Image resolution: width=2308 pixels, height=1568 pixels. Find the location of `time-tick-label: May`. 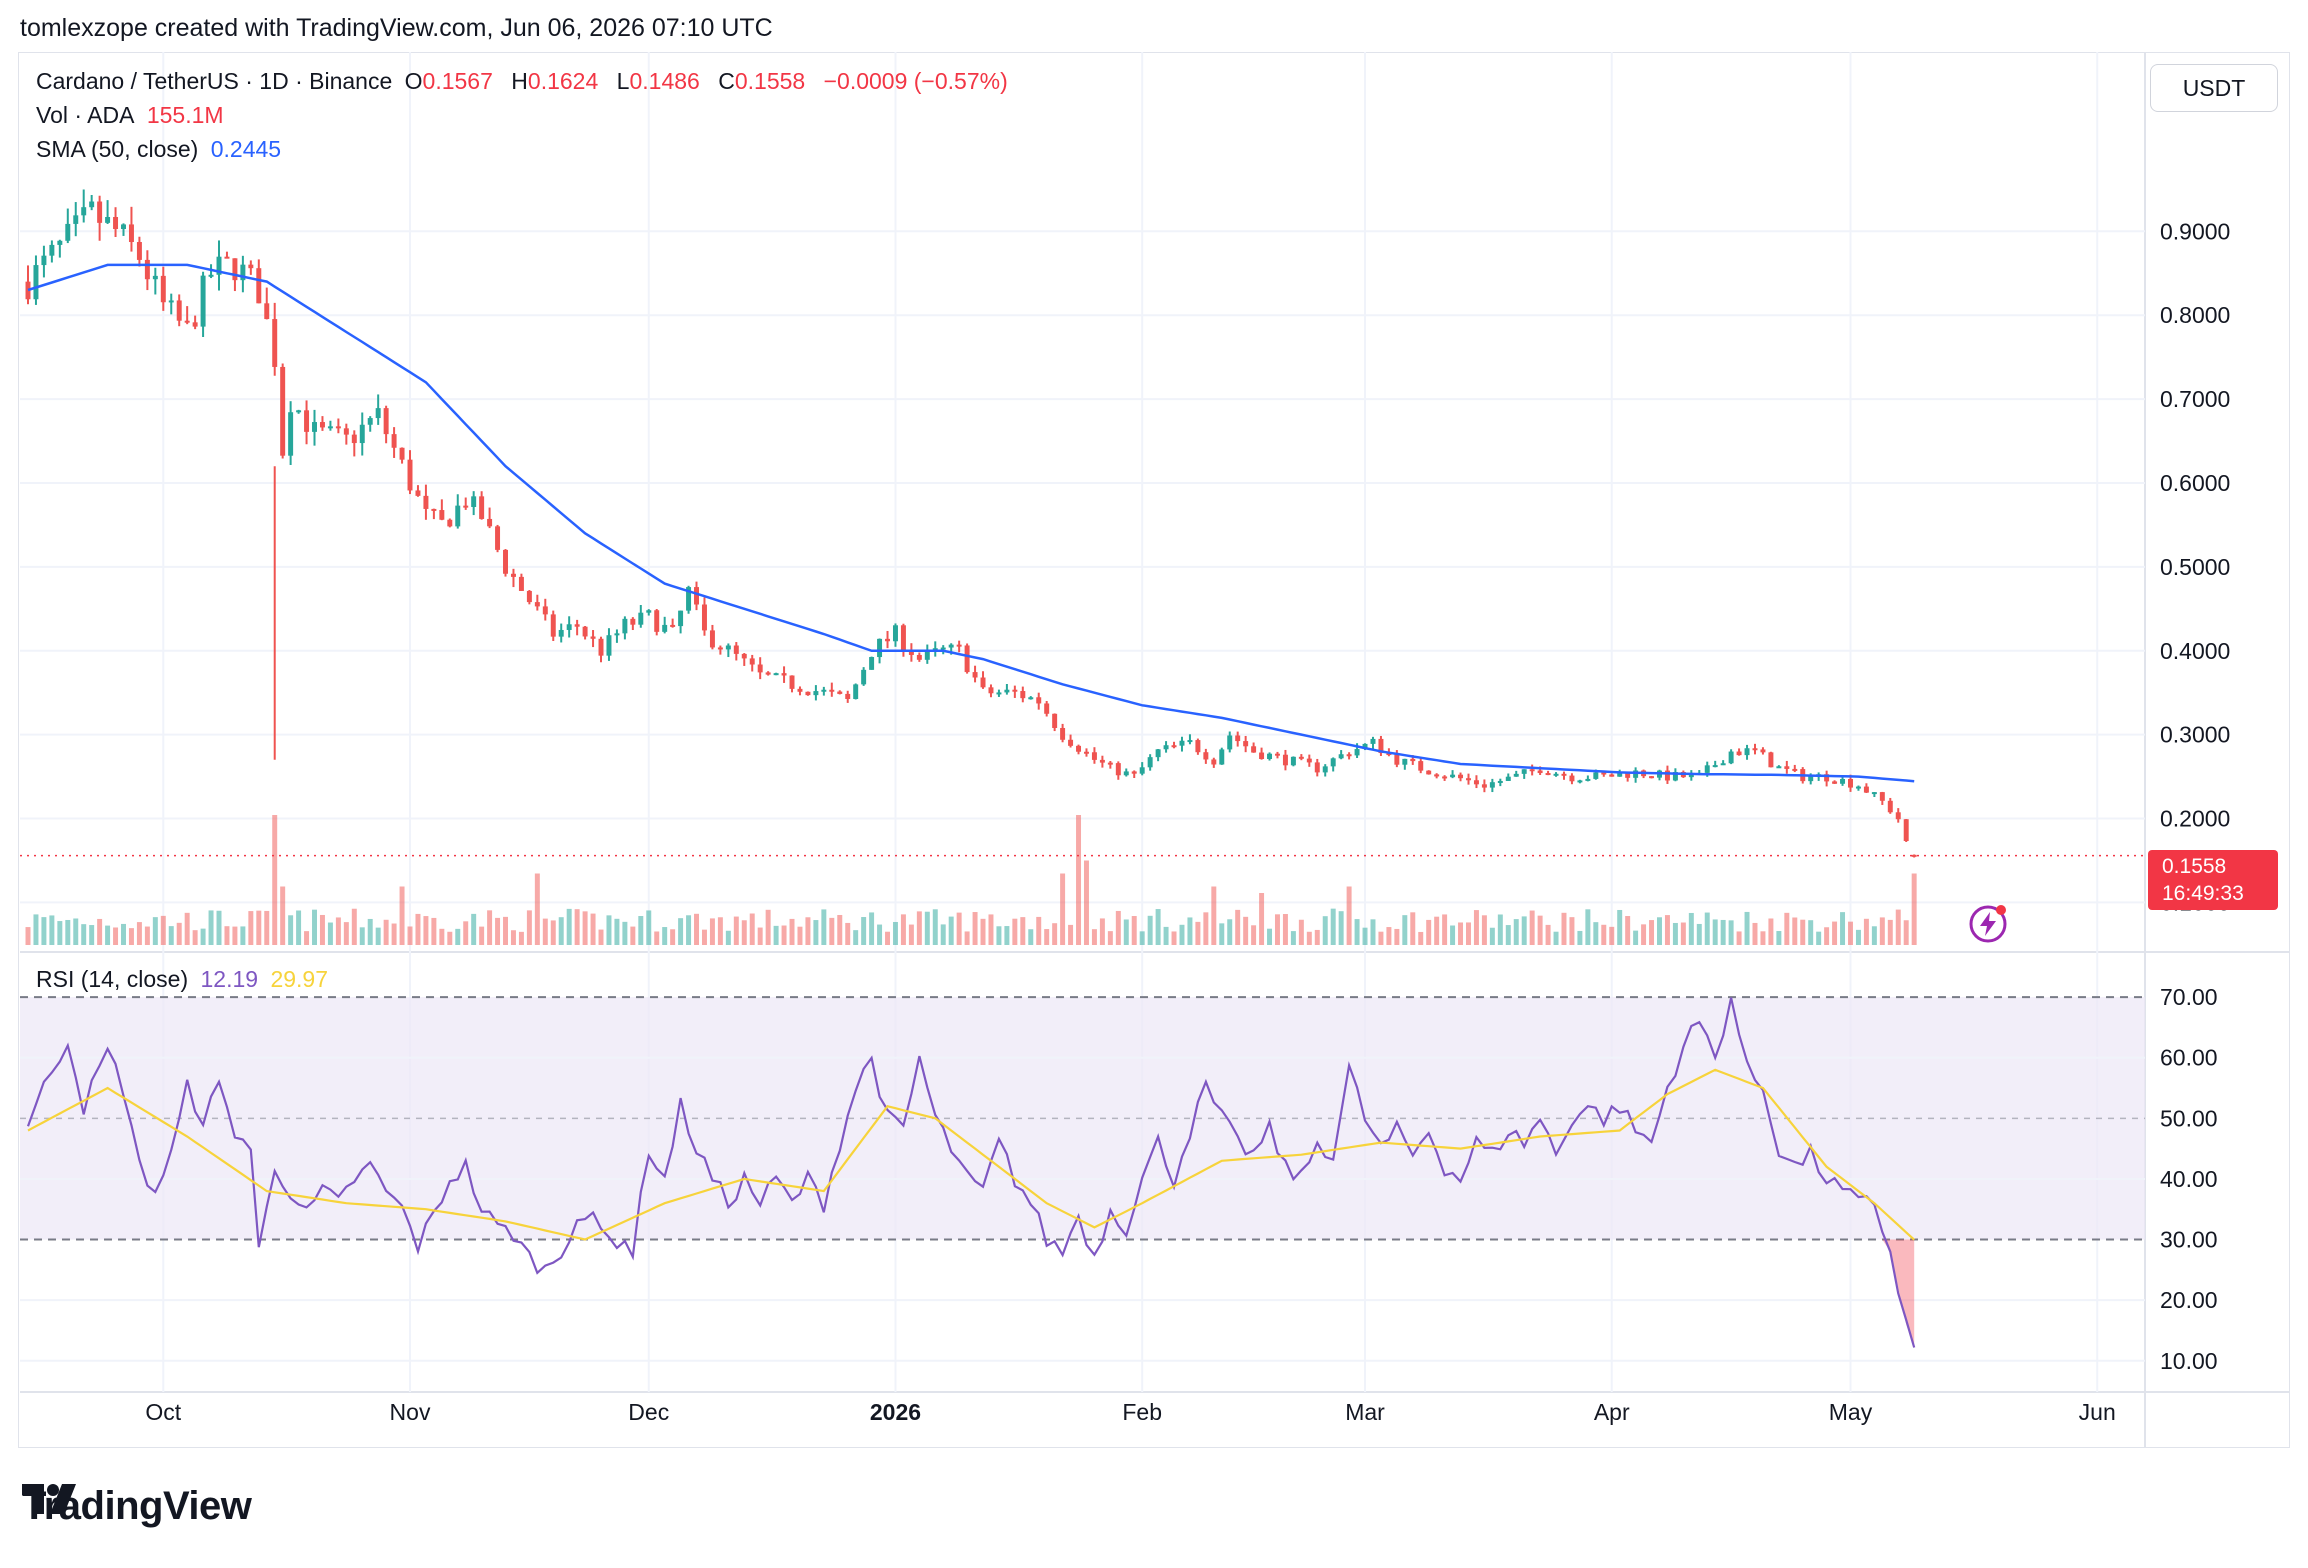

time-tick-label: May is located at coordinates (1851, 1412).